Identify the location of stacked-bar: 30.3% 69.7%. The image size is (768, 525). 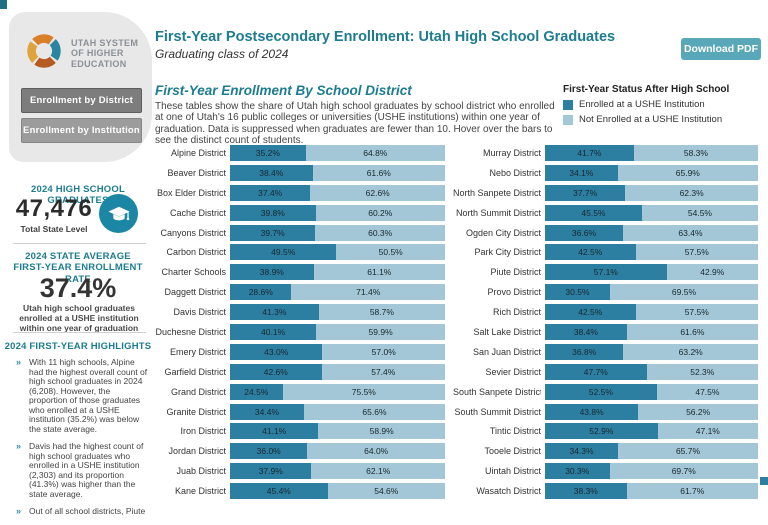
(651, 471).